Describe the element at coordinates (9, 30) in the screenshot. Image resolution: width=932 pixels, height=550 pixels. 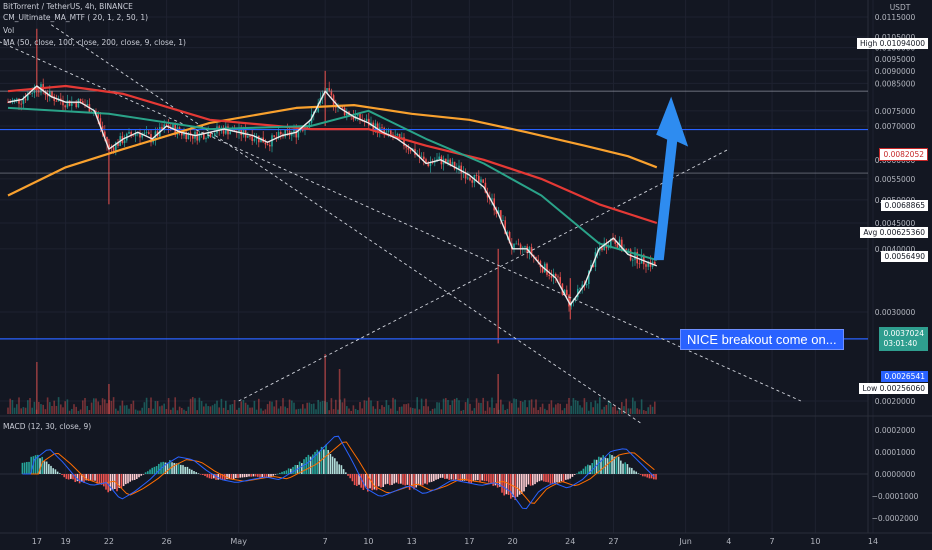
I see `volume-legend: Vol` at that location.